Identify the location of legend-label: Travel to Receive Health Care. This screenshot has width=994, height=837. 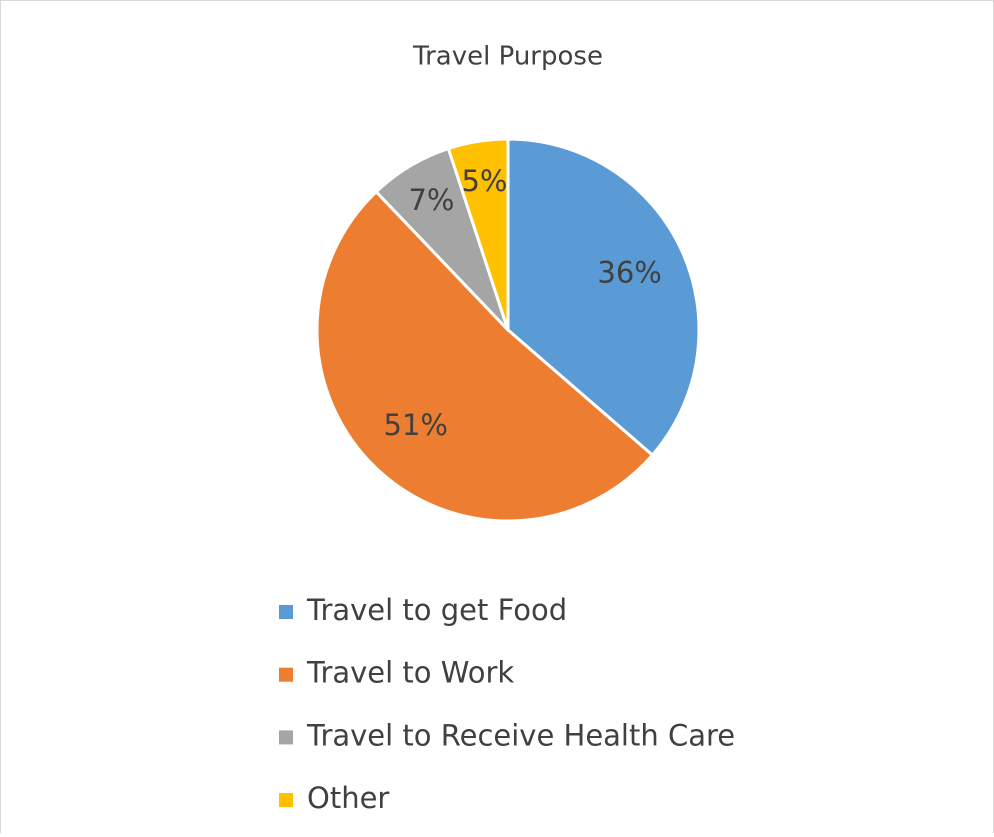
(520, 735).